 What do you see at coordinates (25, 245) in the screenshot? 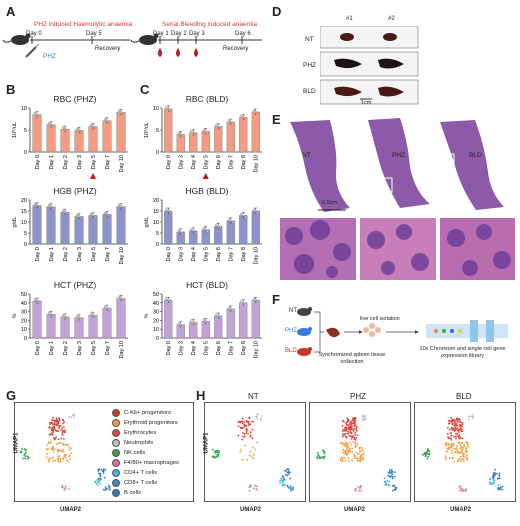
I see `y-tick-label: 0` at bounding box center [25, 245].